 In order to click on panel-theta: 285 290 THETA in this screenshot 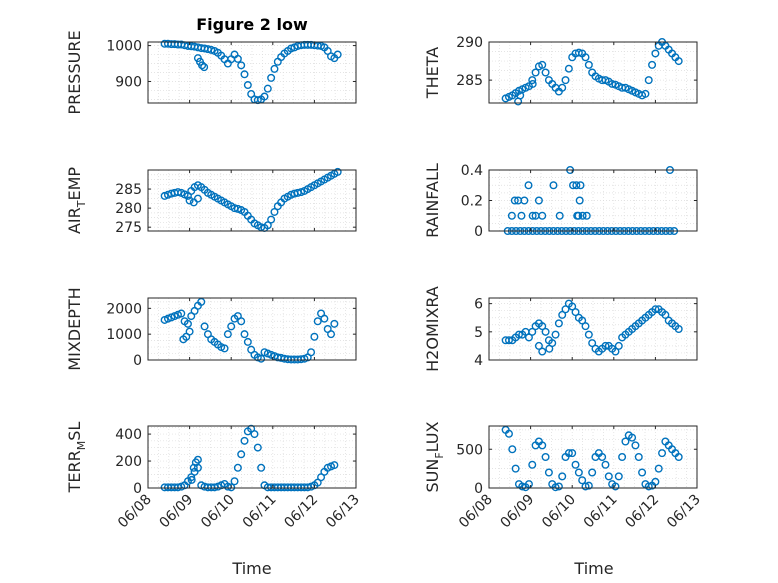, I will do `click(560, 70)`.